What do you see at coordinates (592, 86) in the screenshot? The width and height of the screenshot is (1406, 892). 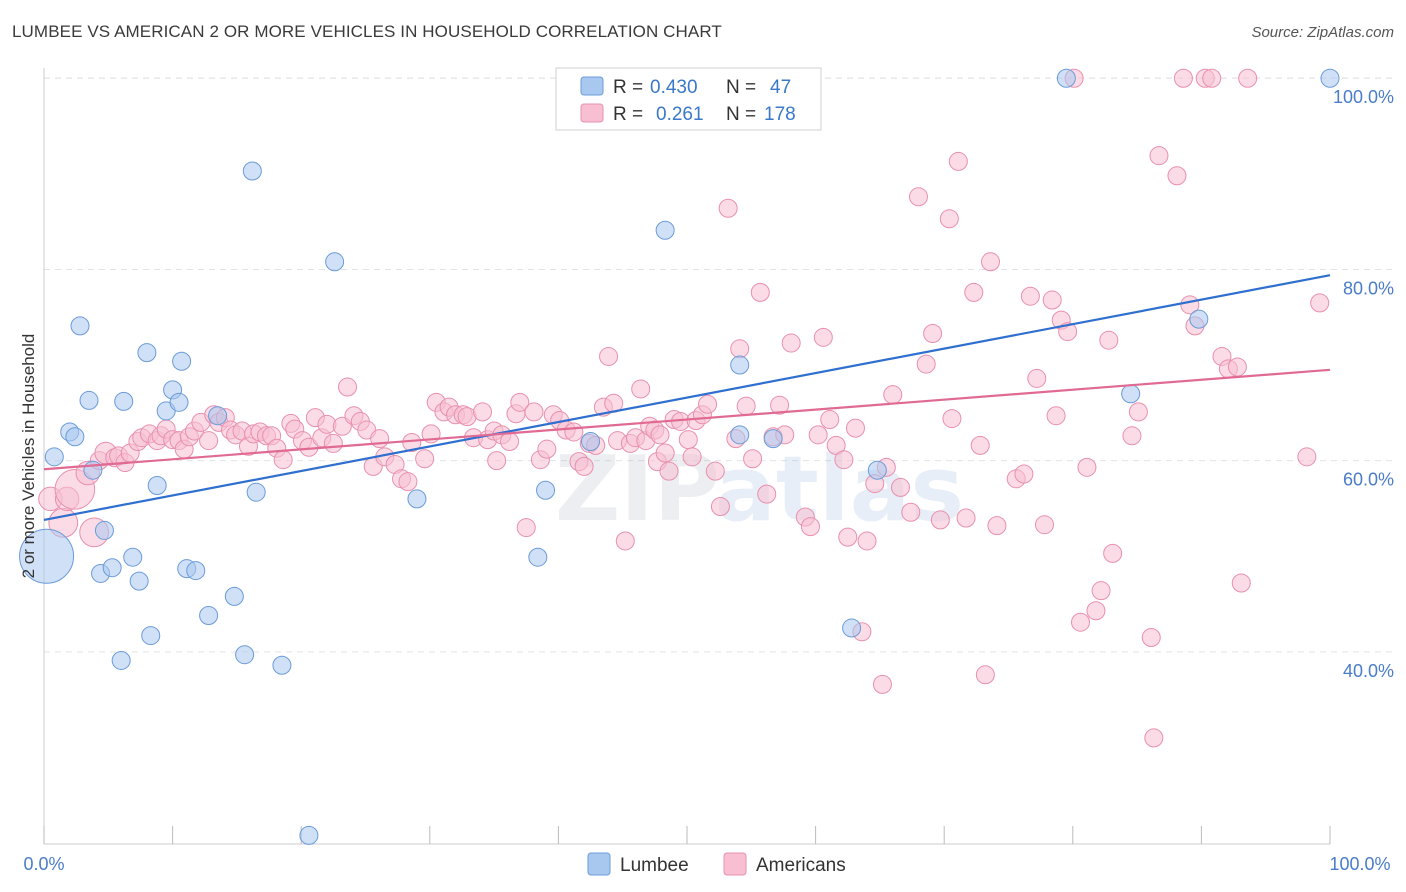 I see `legend-swatch-lumbee` at bounding box center [592, 86].